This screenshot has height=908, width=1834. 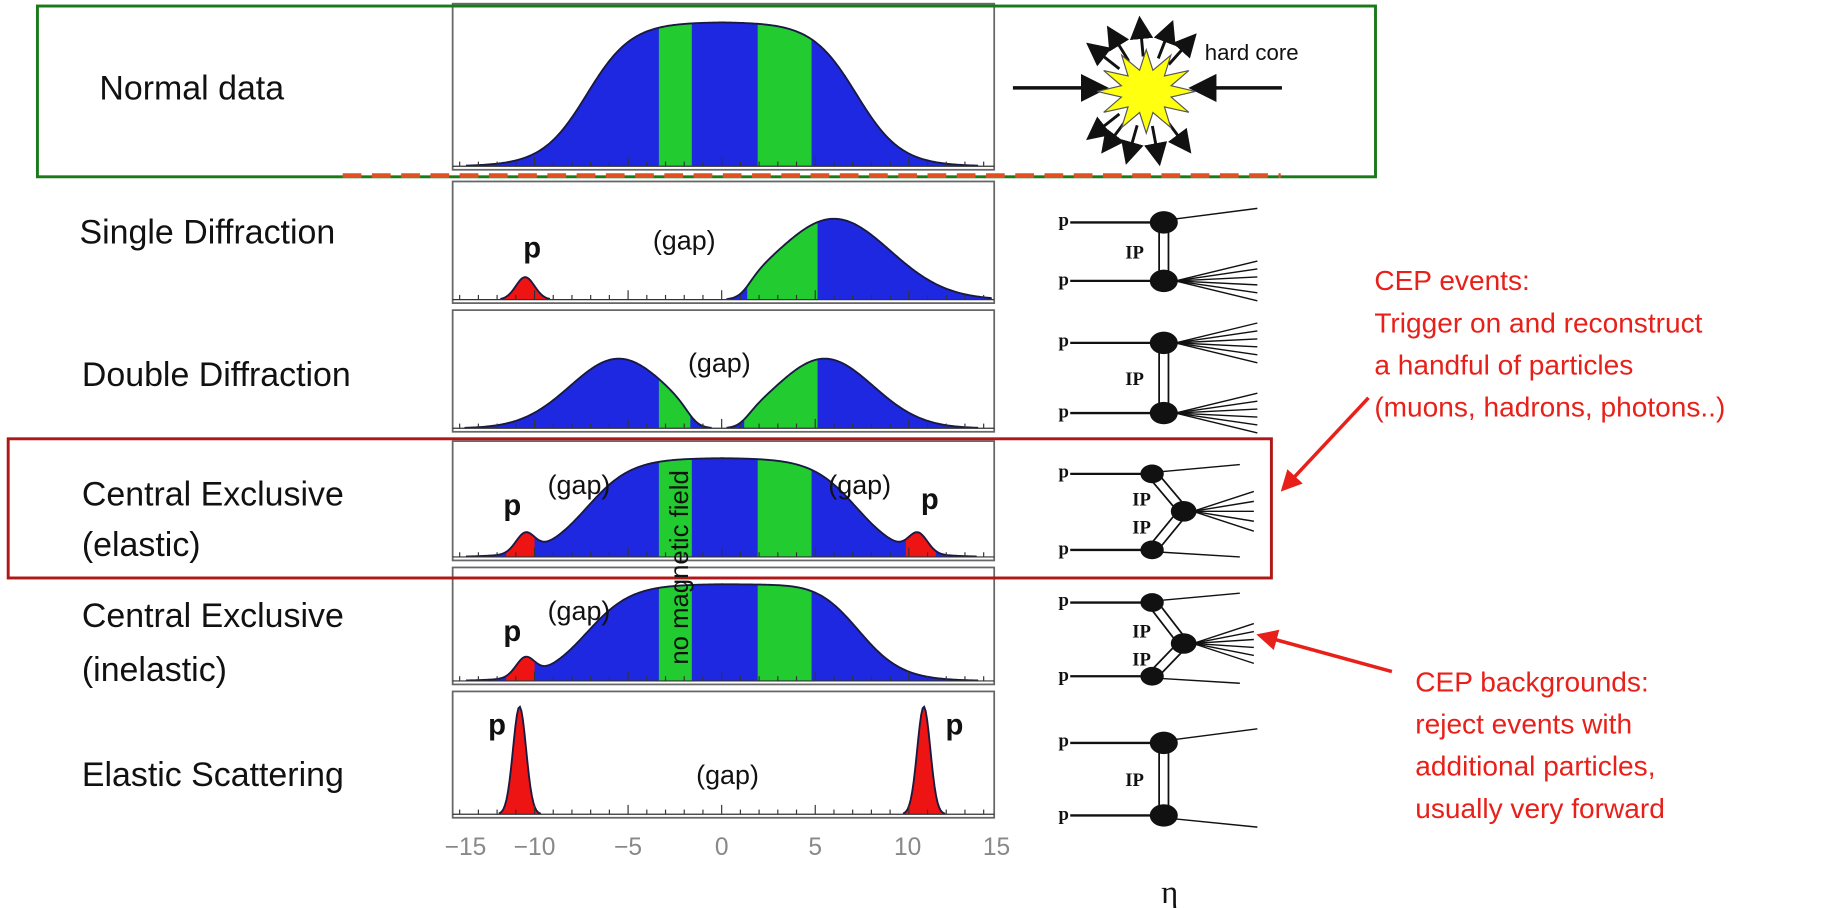 I want to click on highlight-box, so click(x=639, y=508).